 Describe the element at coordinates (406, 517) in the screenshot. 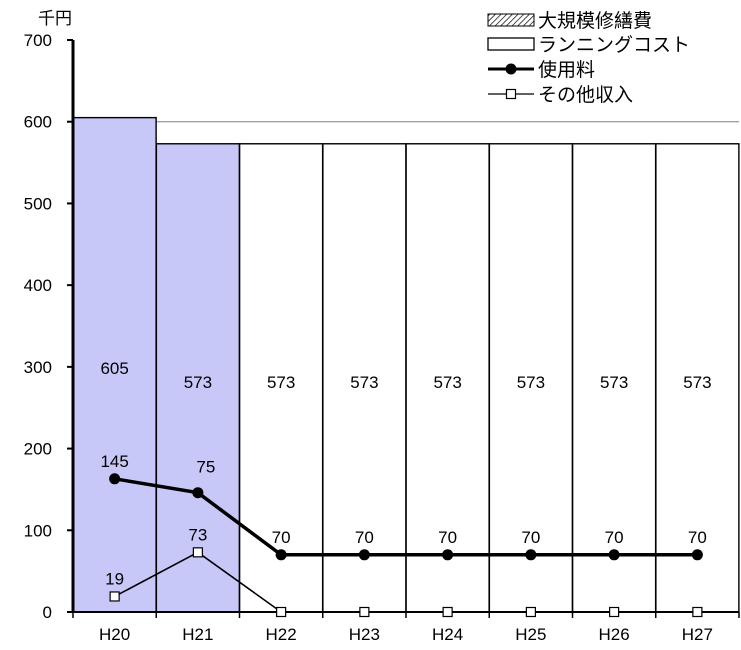

I see `usage-fee-line` at that location.